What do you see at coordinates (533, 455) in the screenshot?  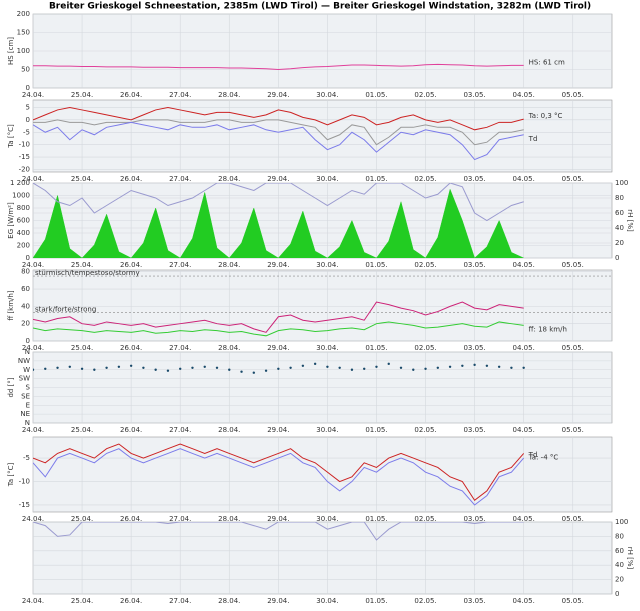 I see `series-label: Td` at bounding box center [533, 455].